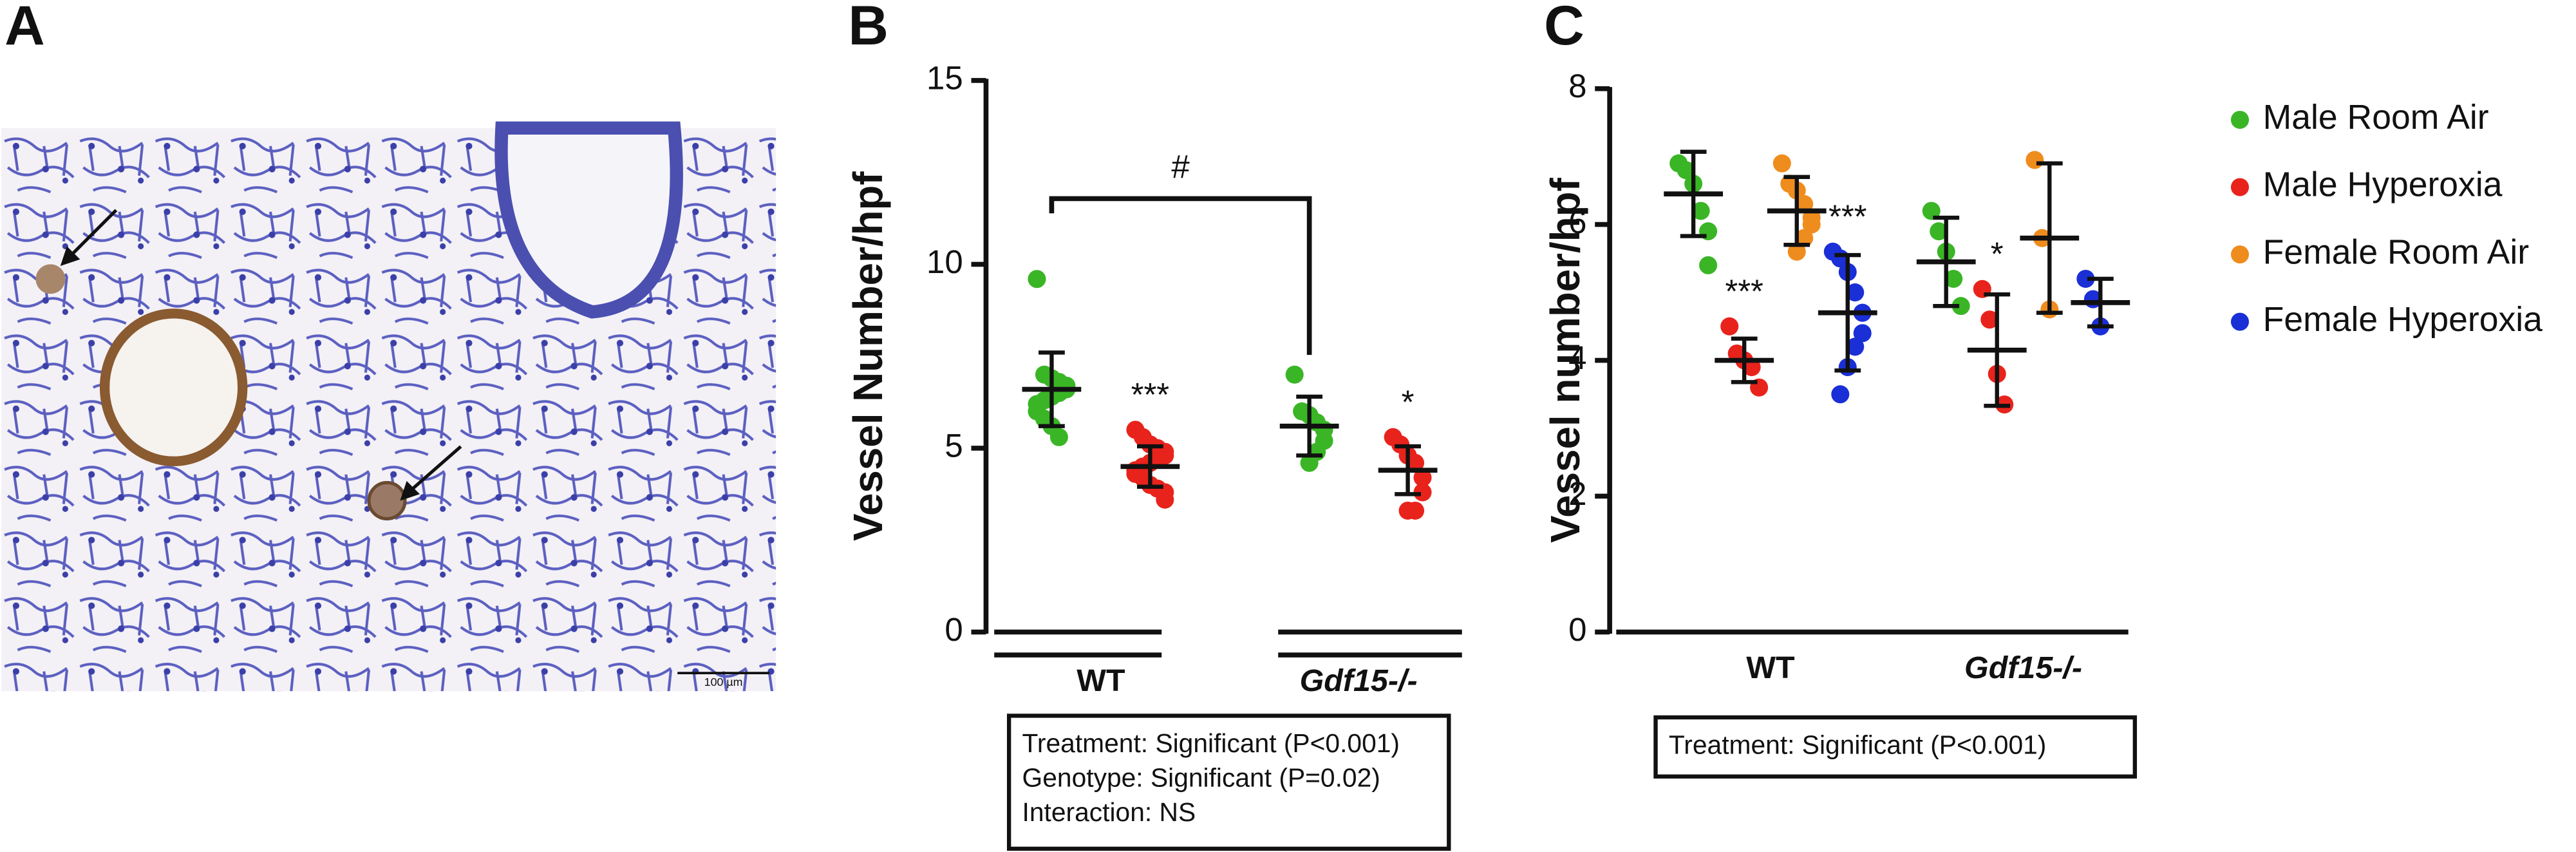 The width and height of the screenshot is (2576, 852). Describe the element at coordinates (1180, 275) in the screenshot. I see `comparison-bracket` at that location.